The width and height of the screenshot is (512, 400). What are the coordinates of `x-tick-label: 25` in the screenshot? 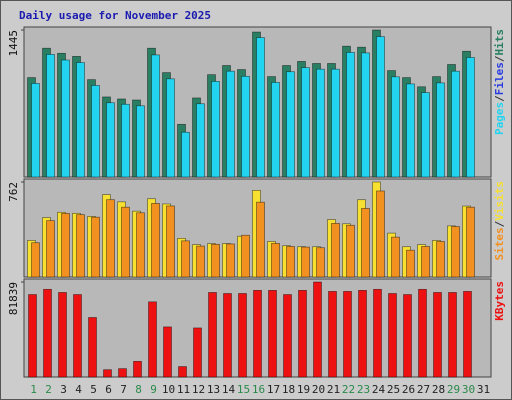 It's located at (393, 389).